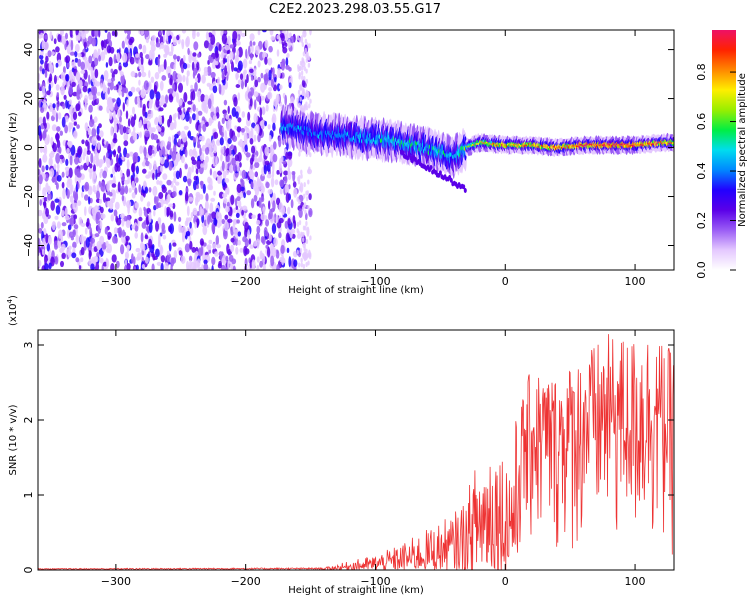  Describe the element at coordinates (116, 281) in the screenshot. I see `x-tick-label: −300` at that location.